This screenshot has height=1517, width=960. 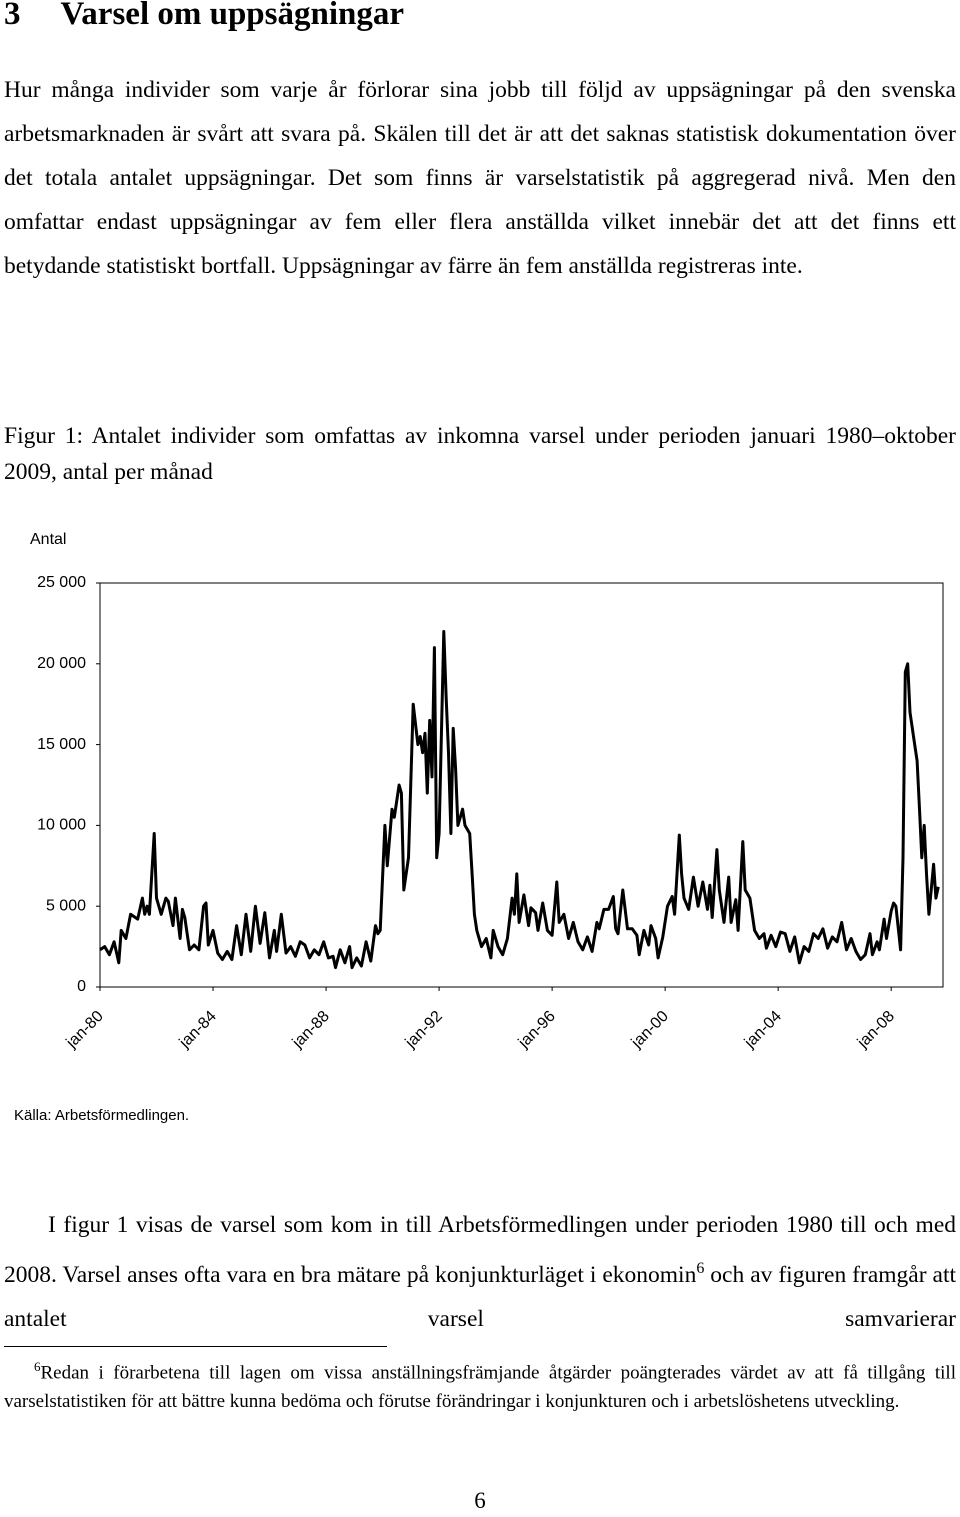 I want to click on y-tick-label: 25 000, so click(x=61, y=582).